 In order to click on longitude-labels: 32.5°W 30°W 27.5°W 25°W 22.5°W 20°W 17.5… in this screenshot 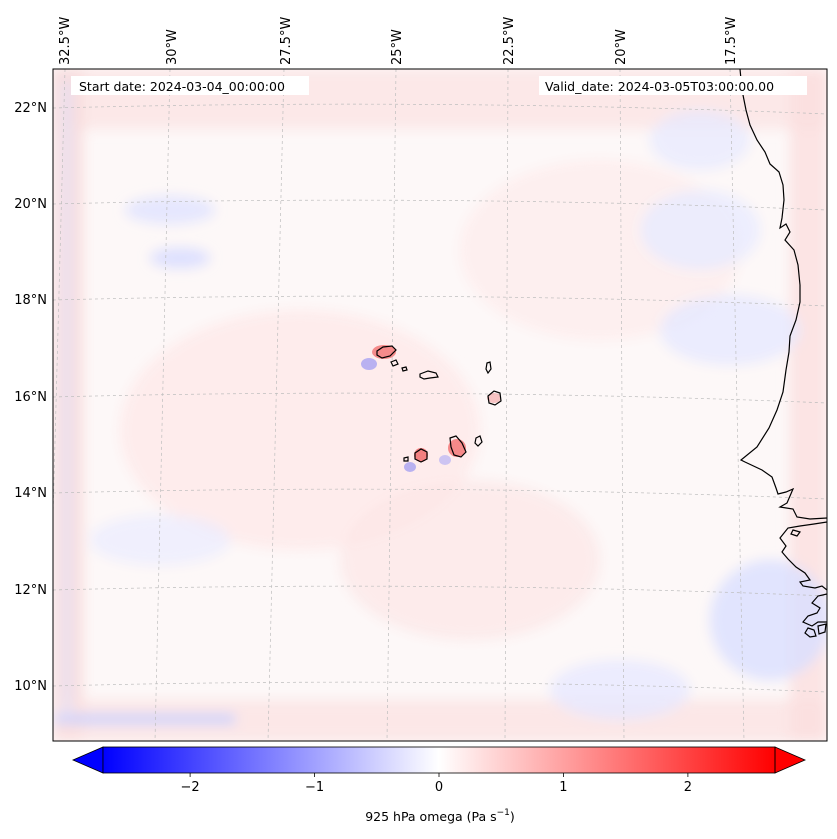, I will do `click(398, 41)`.